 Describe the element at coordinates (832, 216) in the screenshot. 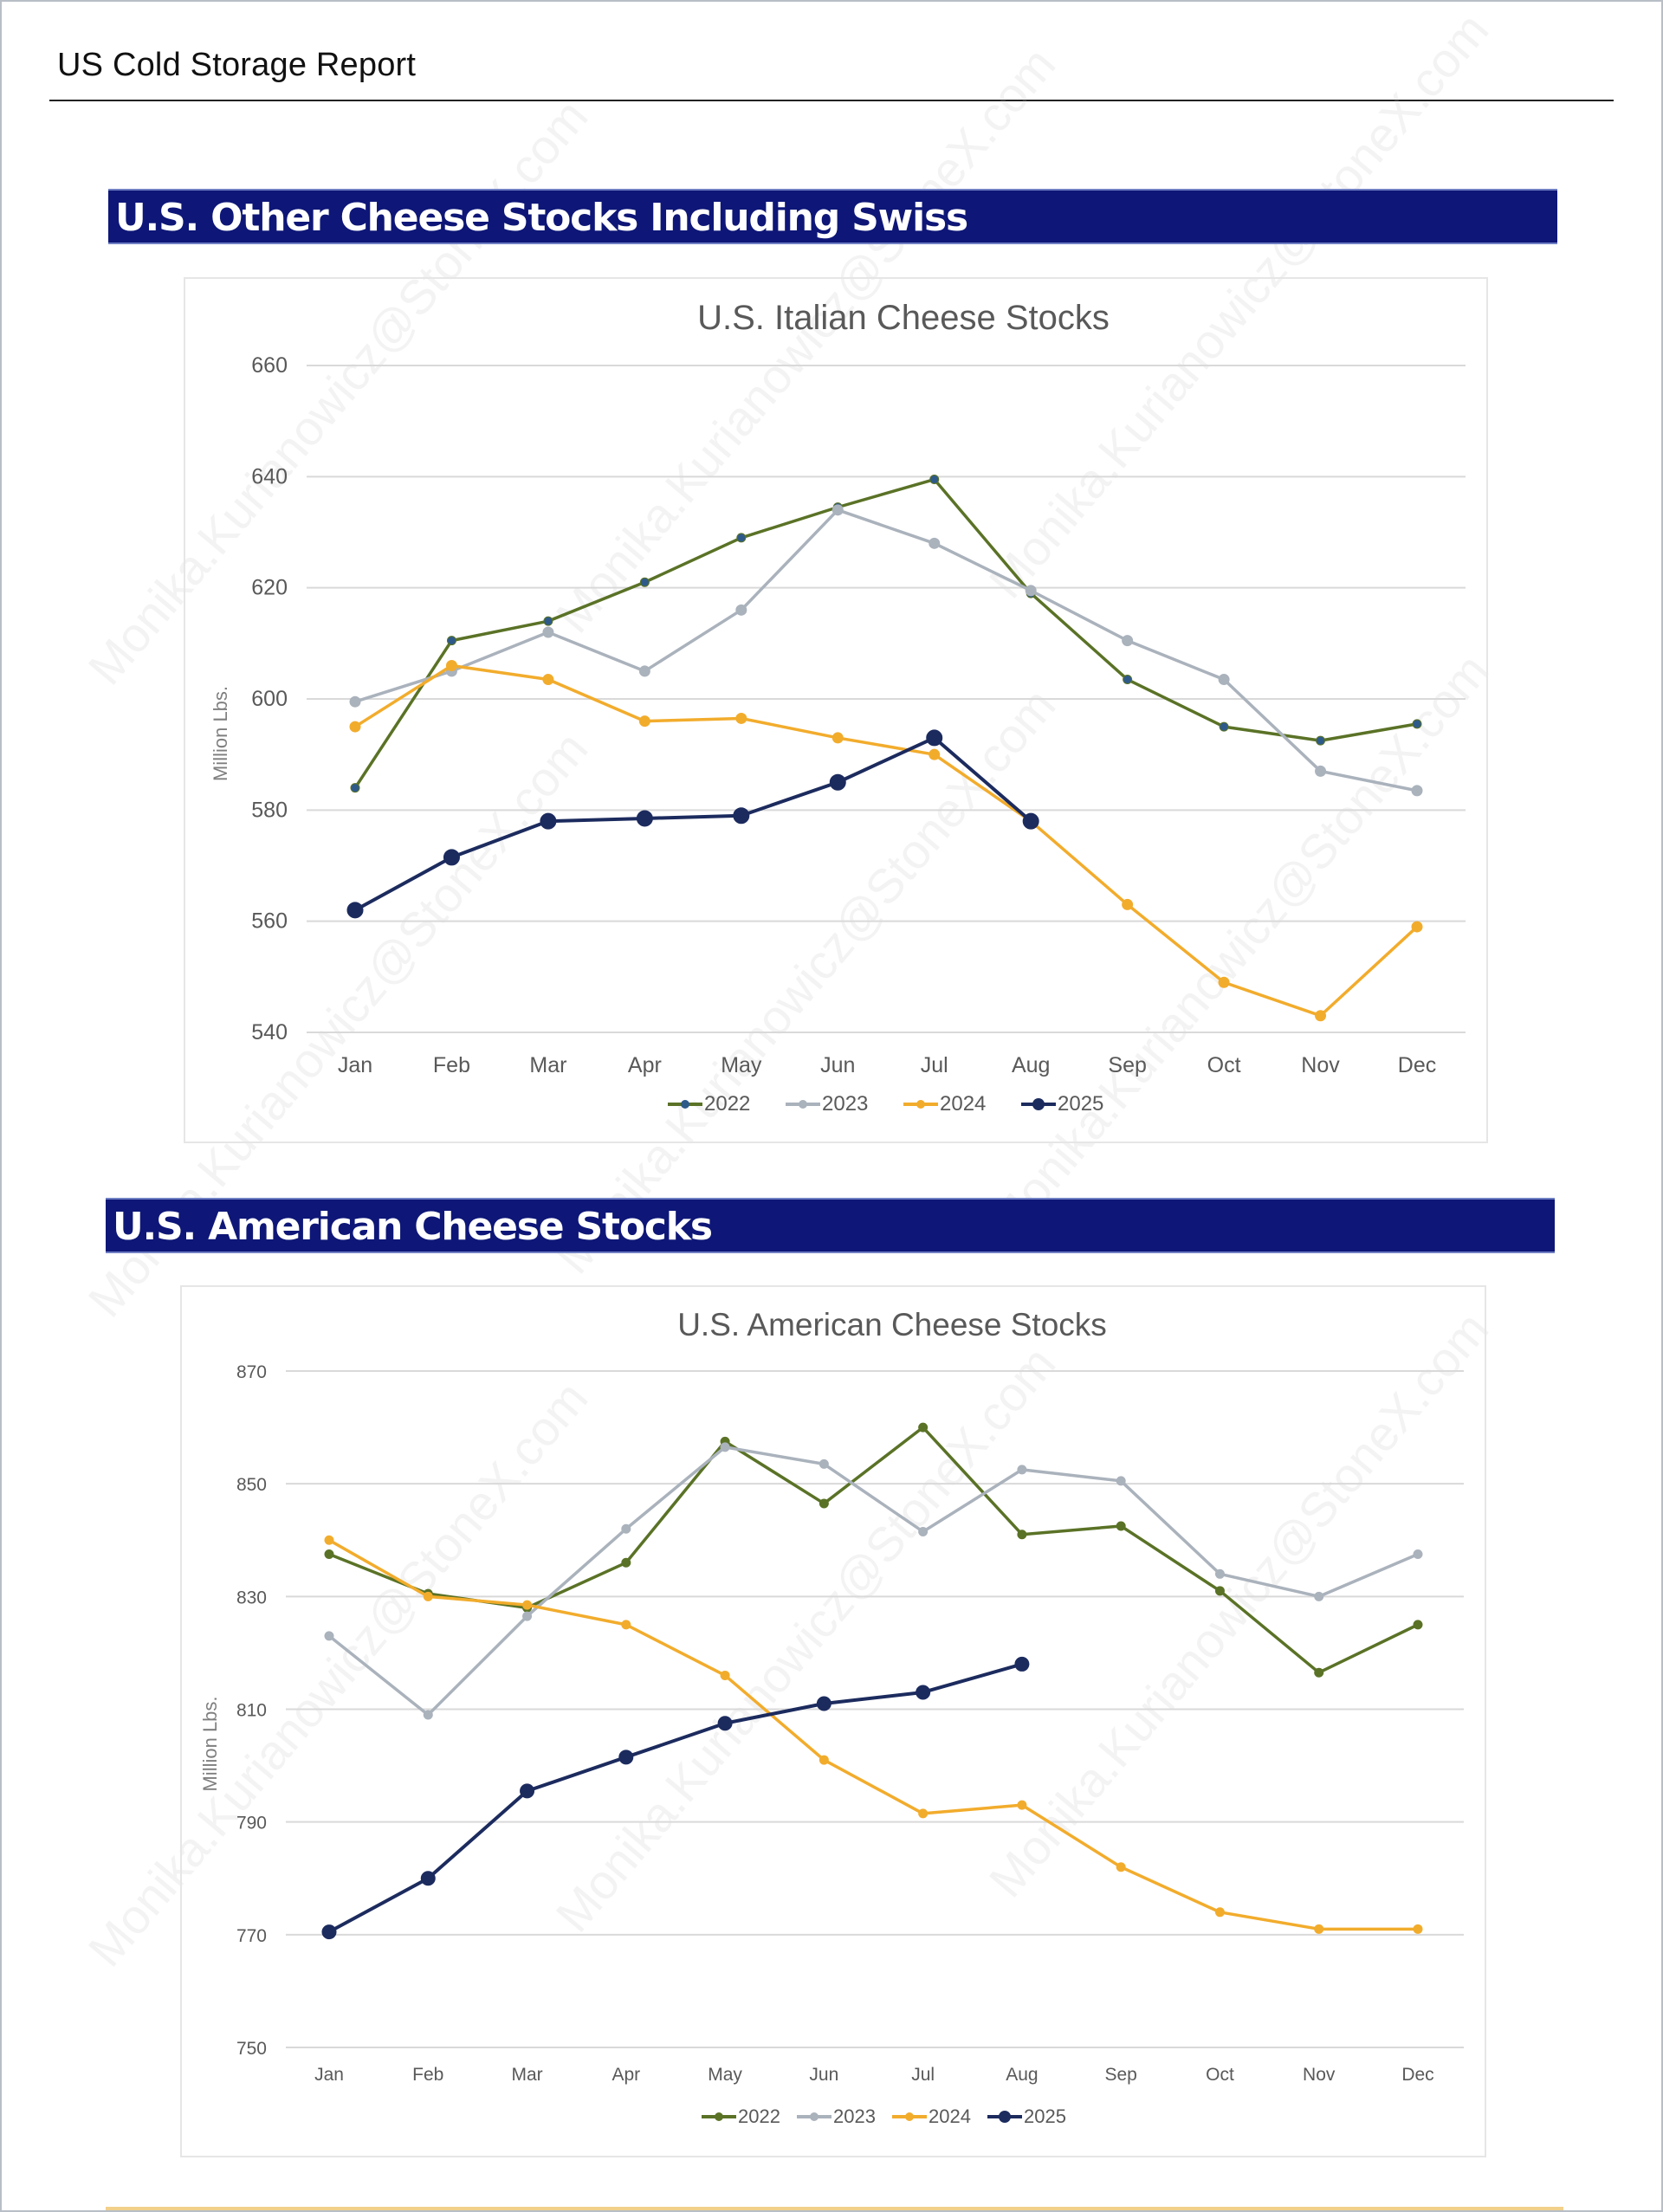

I see `section-heading-other-cheese: U.S. Other Cheese Stocks Including Swiss` at that location.